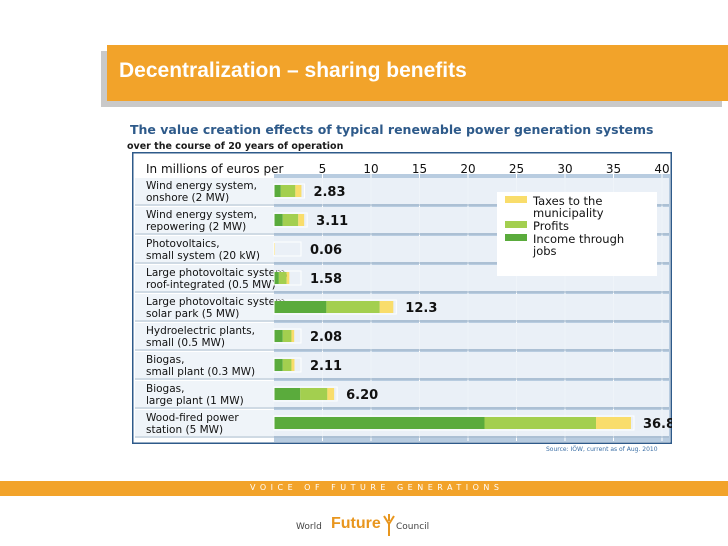 Image resolution: width=728 pixels, height=546 pixels. Describe the element at coordinates (203, 256) in the screenshot. I see `category-label: small system (20 kW)` at that location.